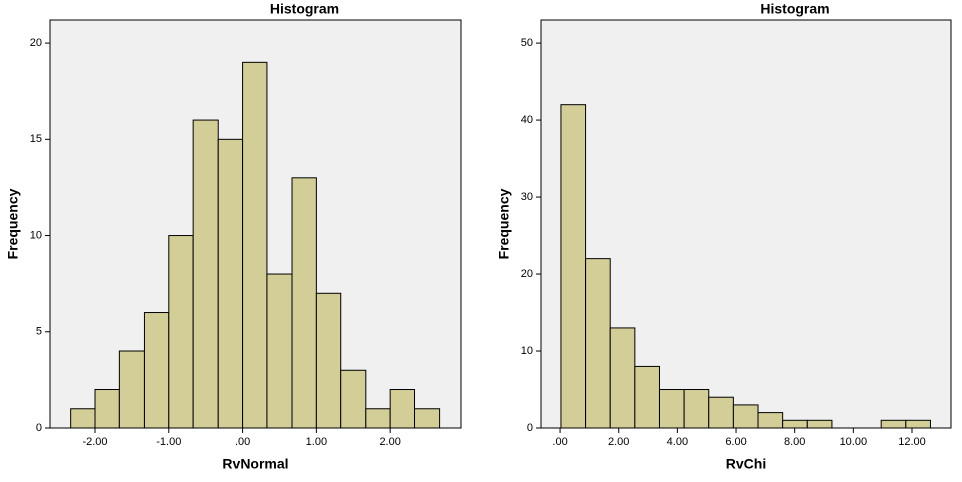 This screenshot has height=482, width=962. Describe the element at coordinates (735, 442) in the screenshot. I see `x-tick-label: 6.00` at that location.